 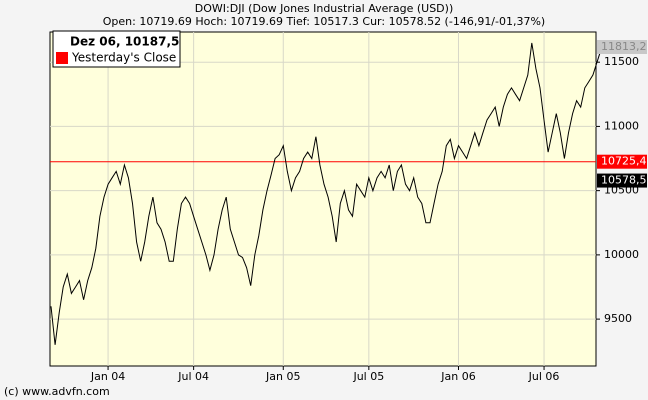 What do you see at coordinates (621, 61) in the screenshot?
I see `y-tick-label: 11500` at bounding box center [621, 61].